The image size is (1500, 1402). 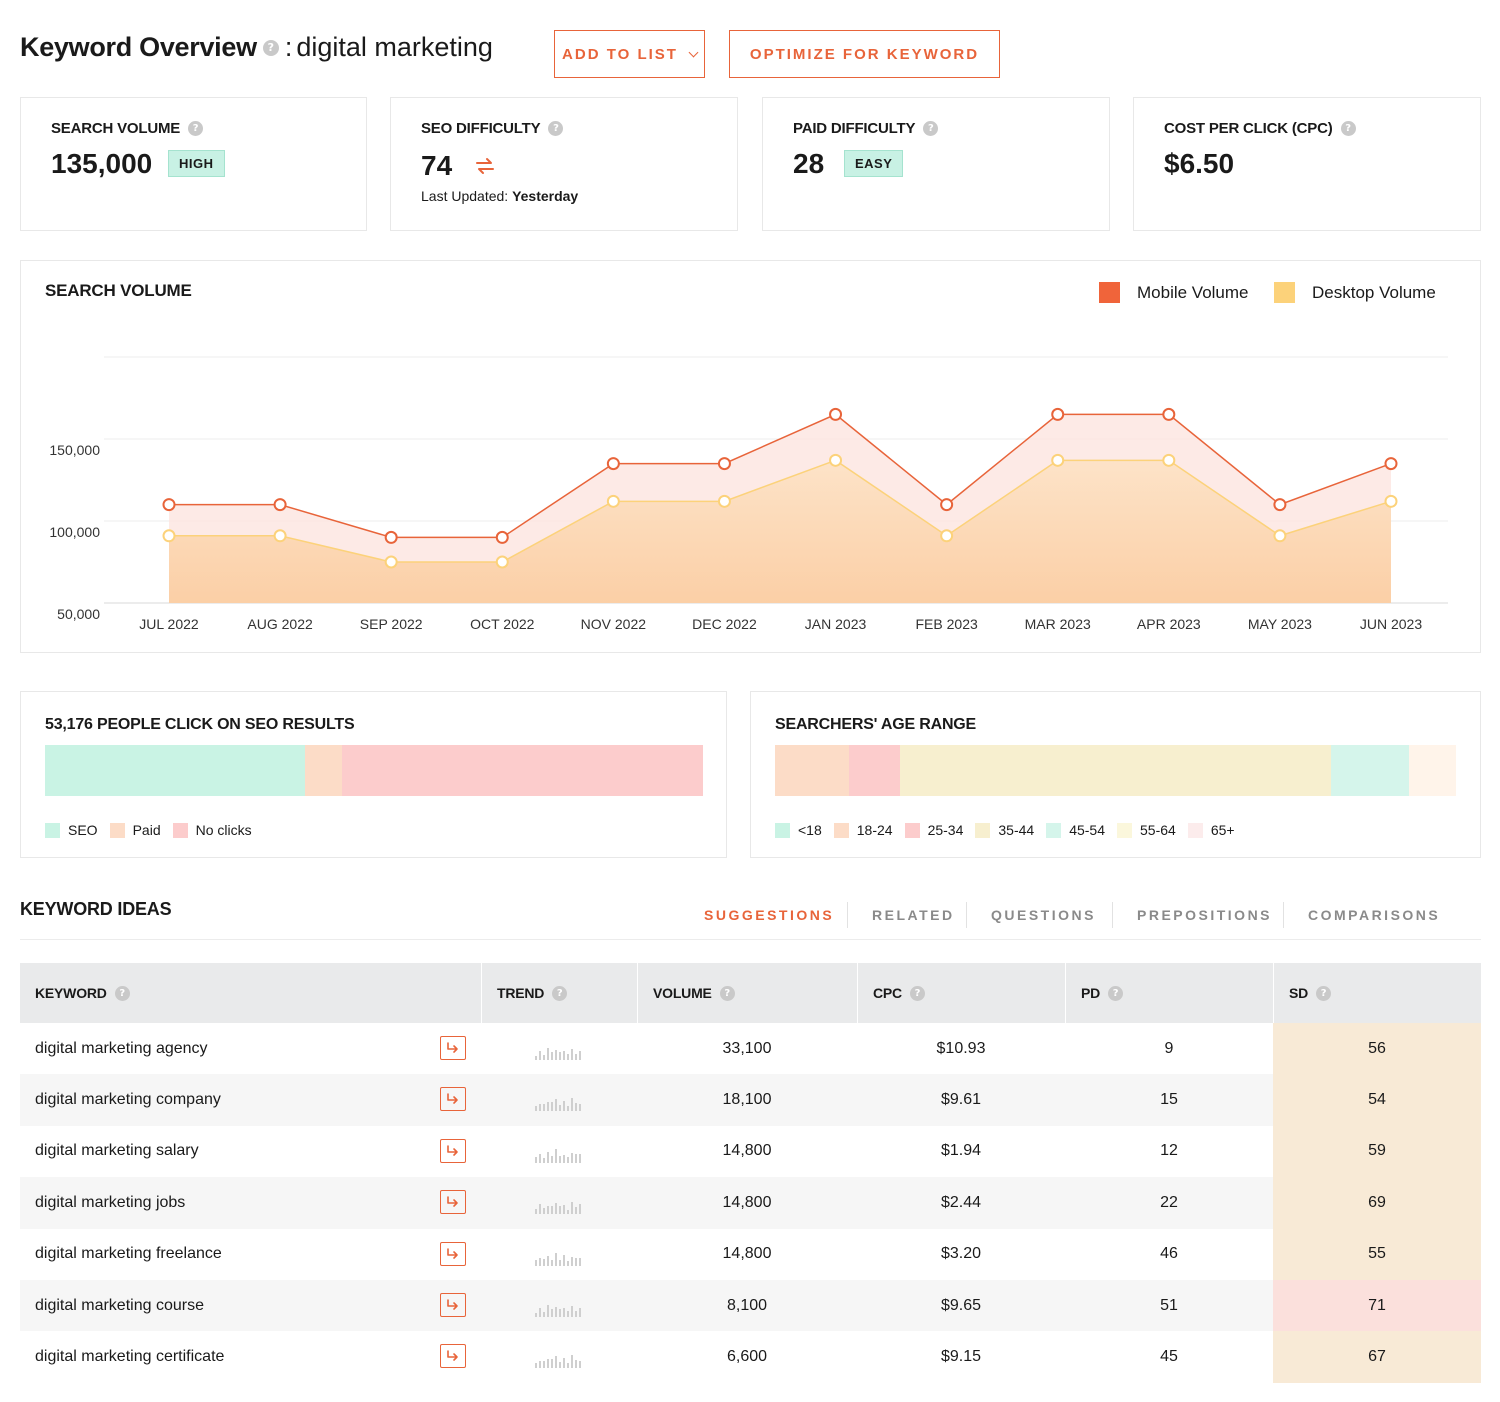 What do you see at coordinates (1169, 1100) in the screenshot?
I see `pd-cell: 15` at bounding box center [1169, 1100].